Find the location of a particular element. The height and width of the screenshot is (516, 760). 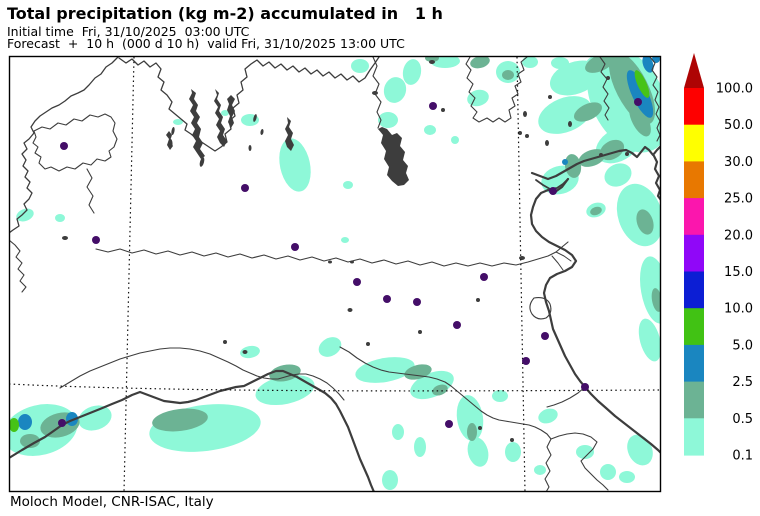

meridian-west is located at coordinates (129, 274).